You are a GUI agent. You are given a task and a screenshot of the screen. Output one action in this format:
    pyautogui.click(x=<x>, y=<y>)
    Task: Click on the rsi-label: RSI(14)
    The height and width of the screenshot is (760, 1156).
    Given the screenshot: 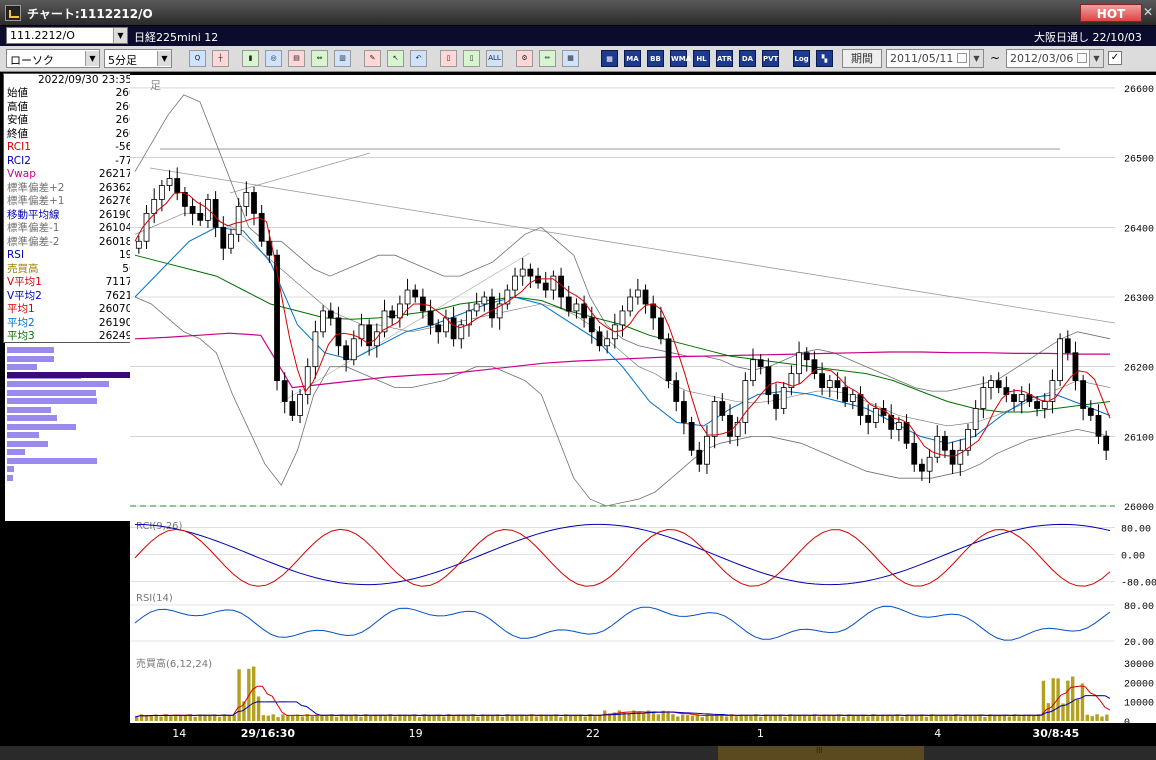 What is the action you would take?
    pyautogui.click(x=154, y=598)
    